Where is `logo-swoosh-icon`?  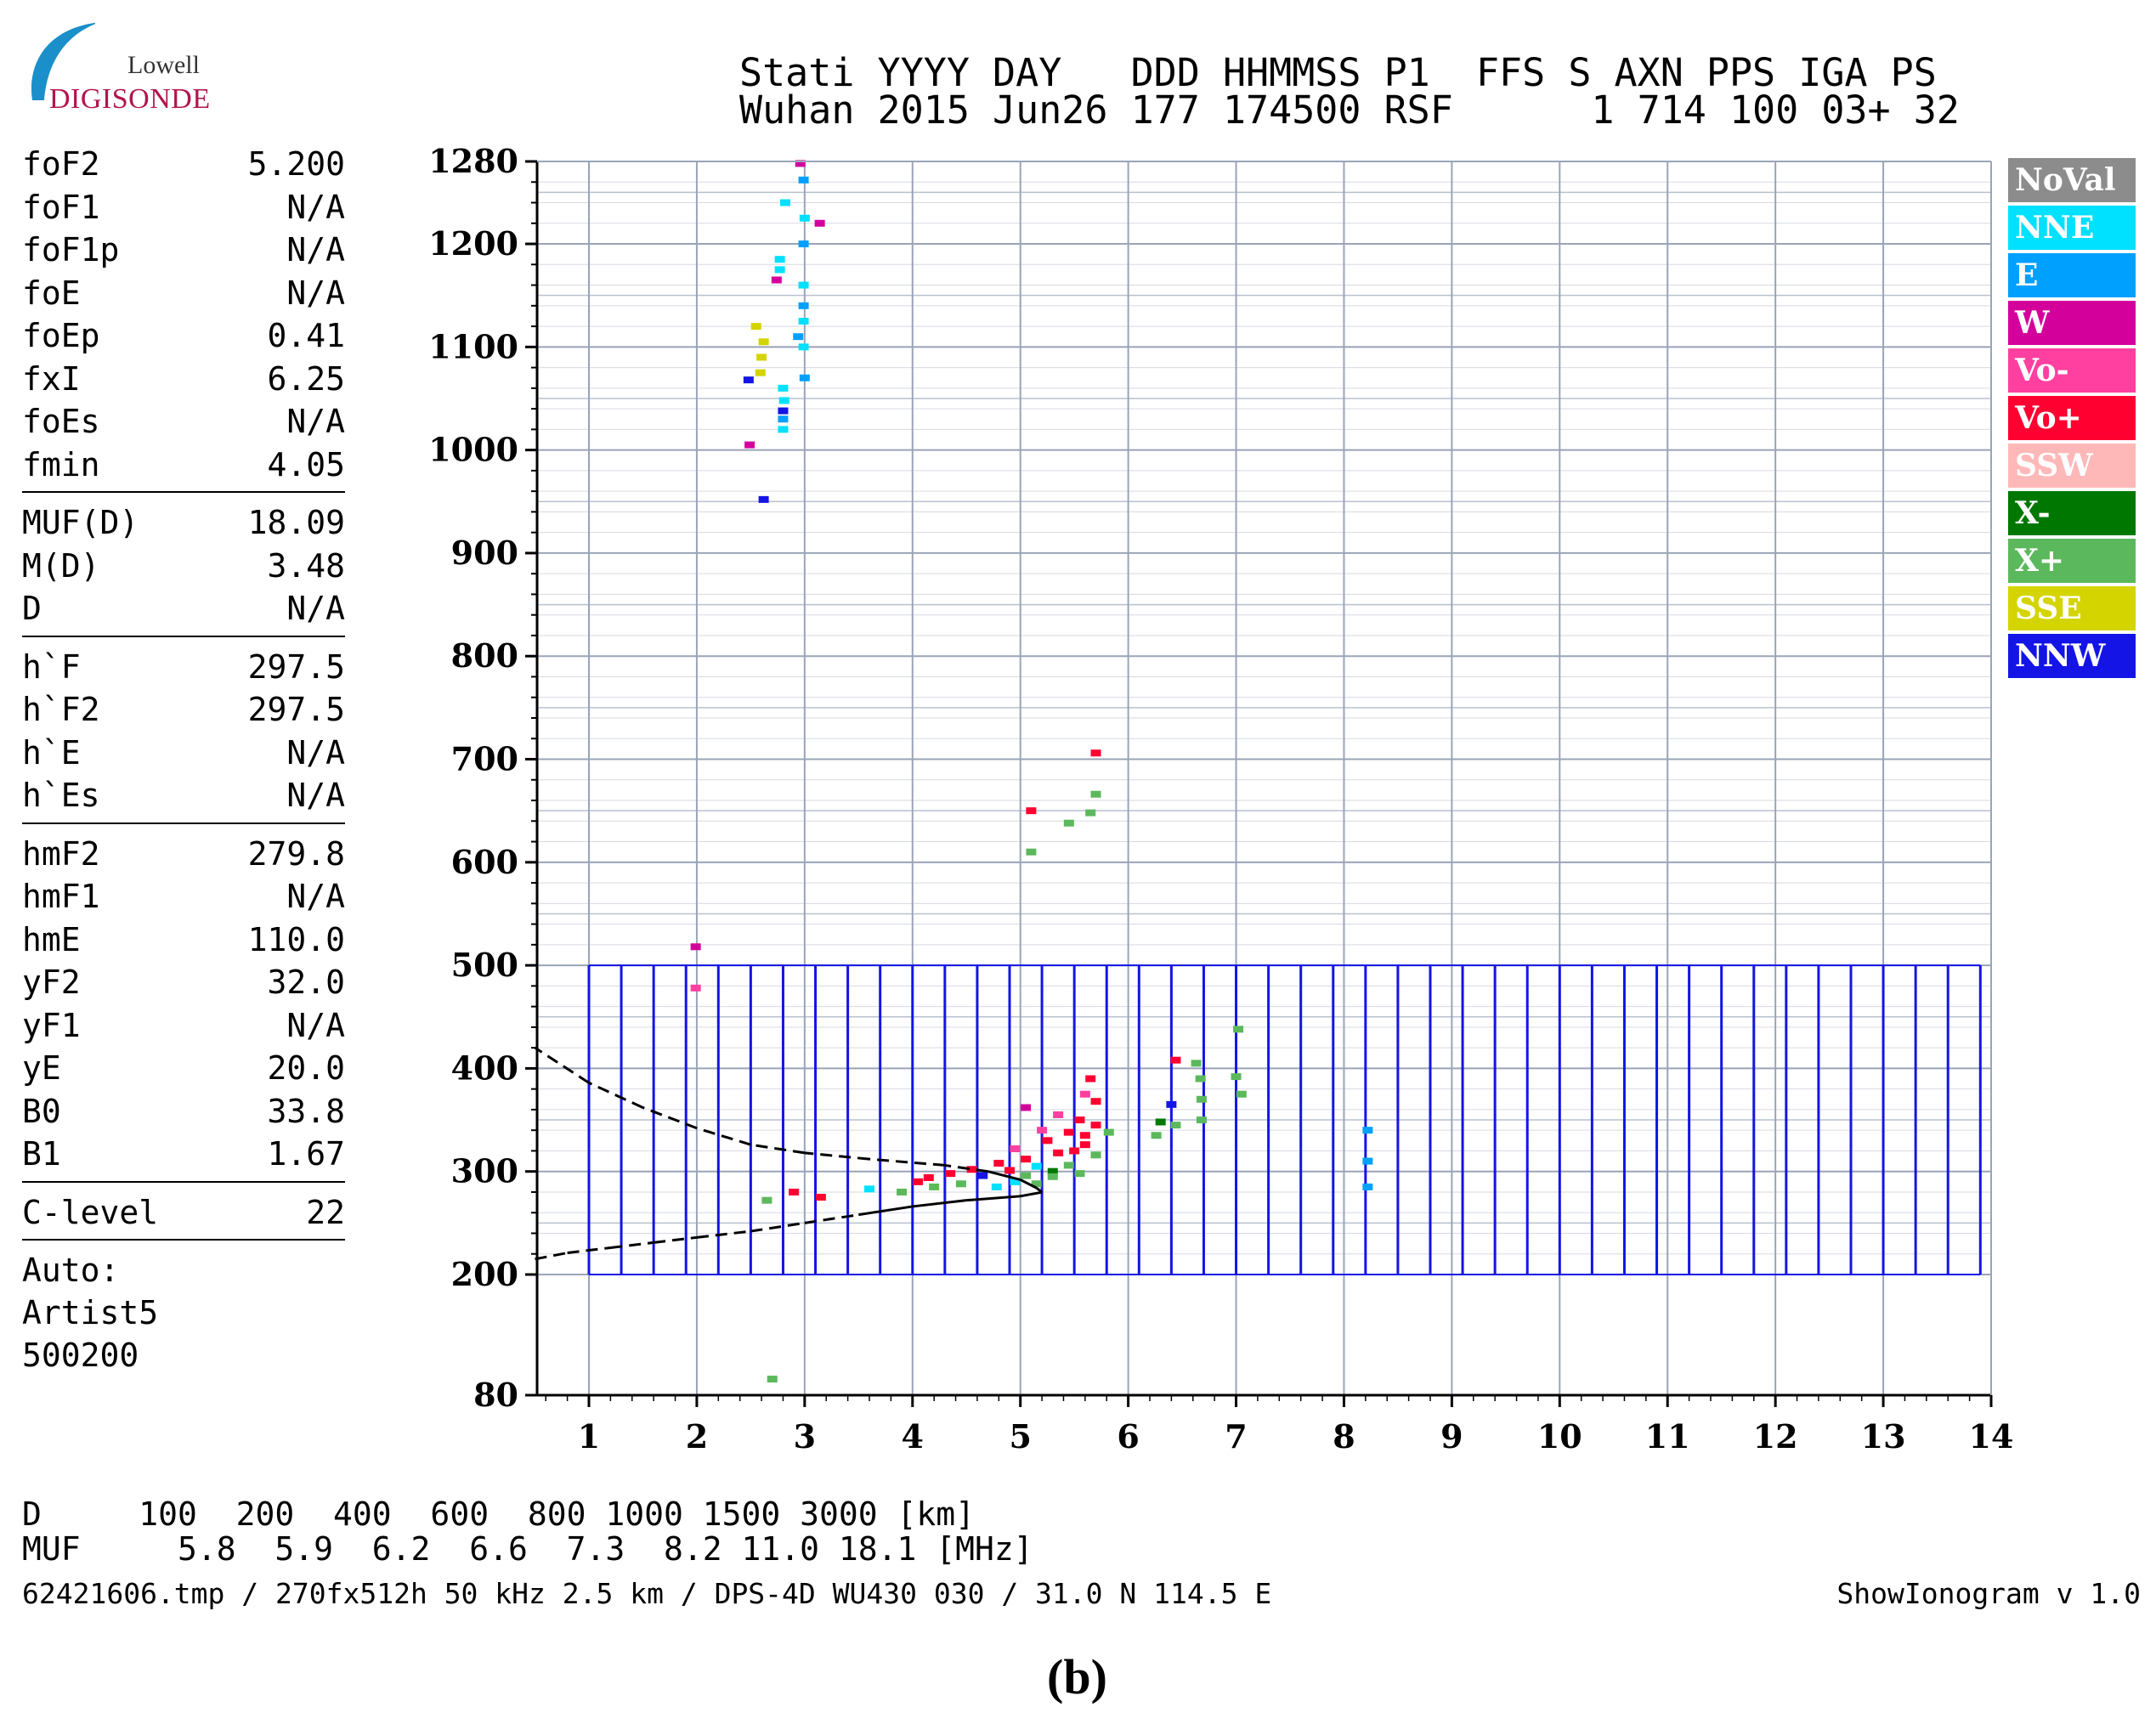 logo-swoosh-icon is located at coordinates (63, 61).